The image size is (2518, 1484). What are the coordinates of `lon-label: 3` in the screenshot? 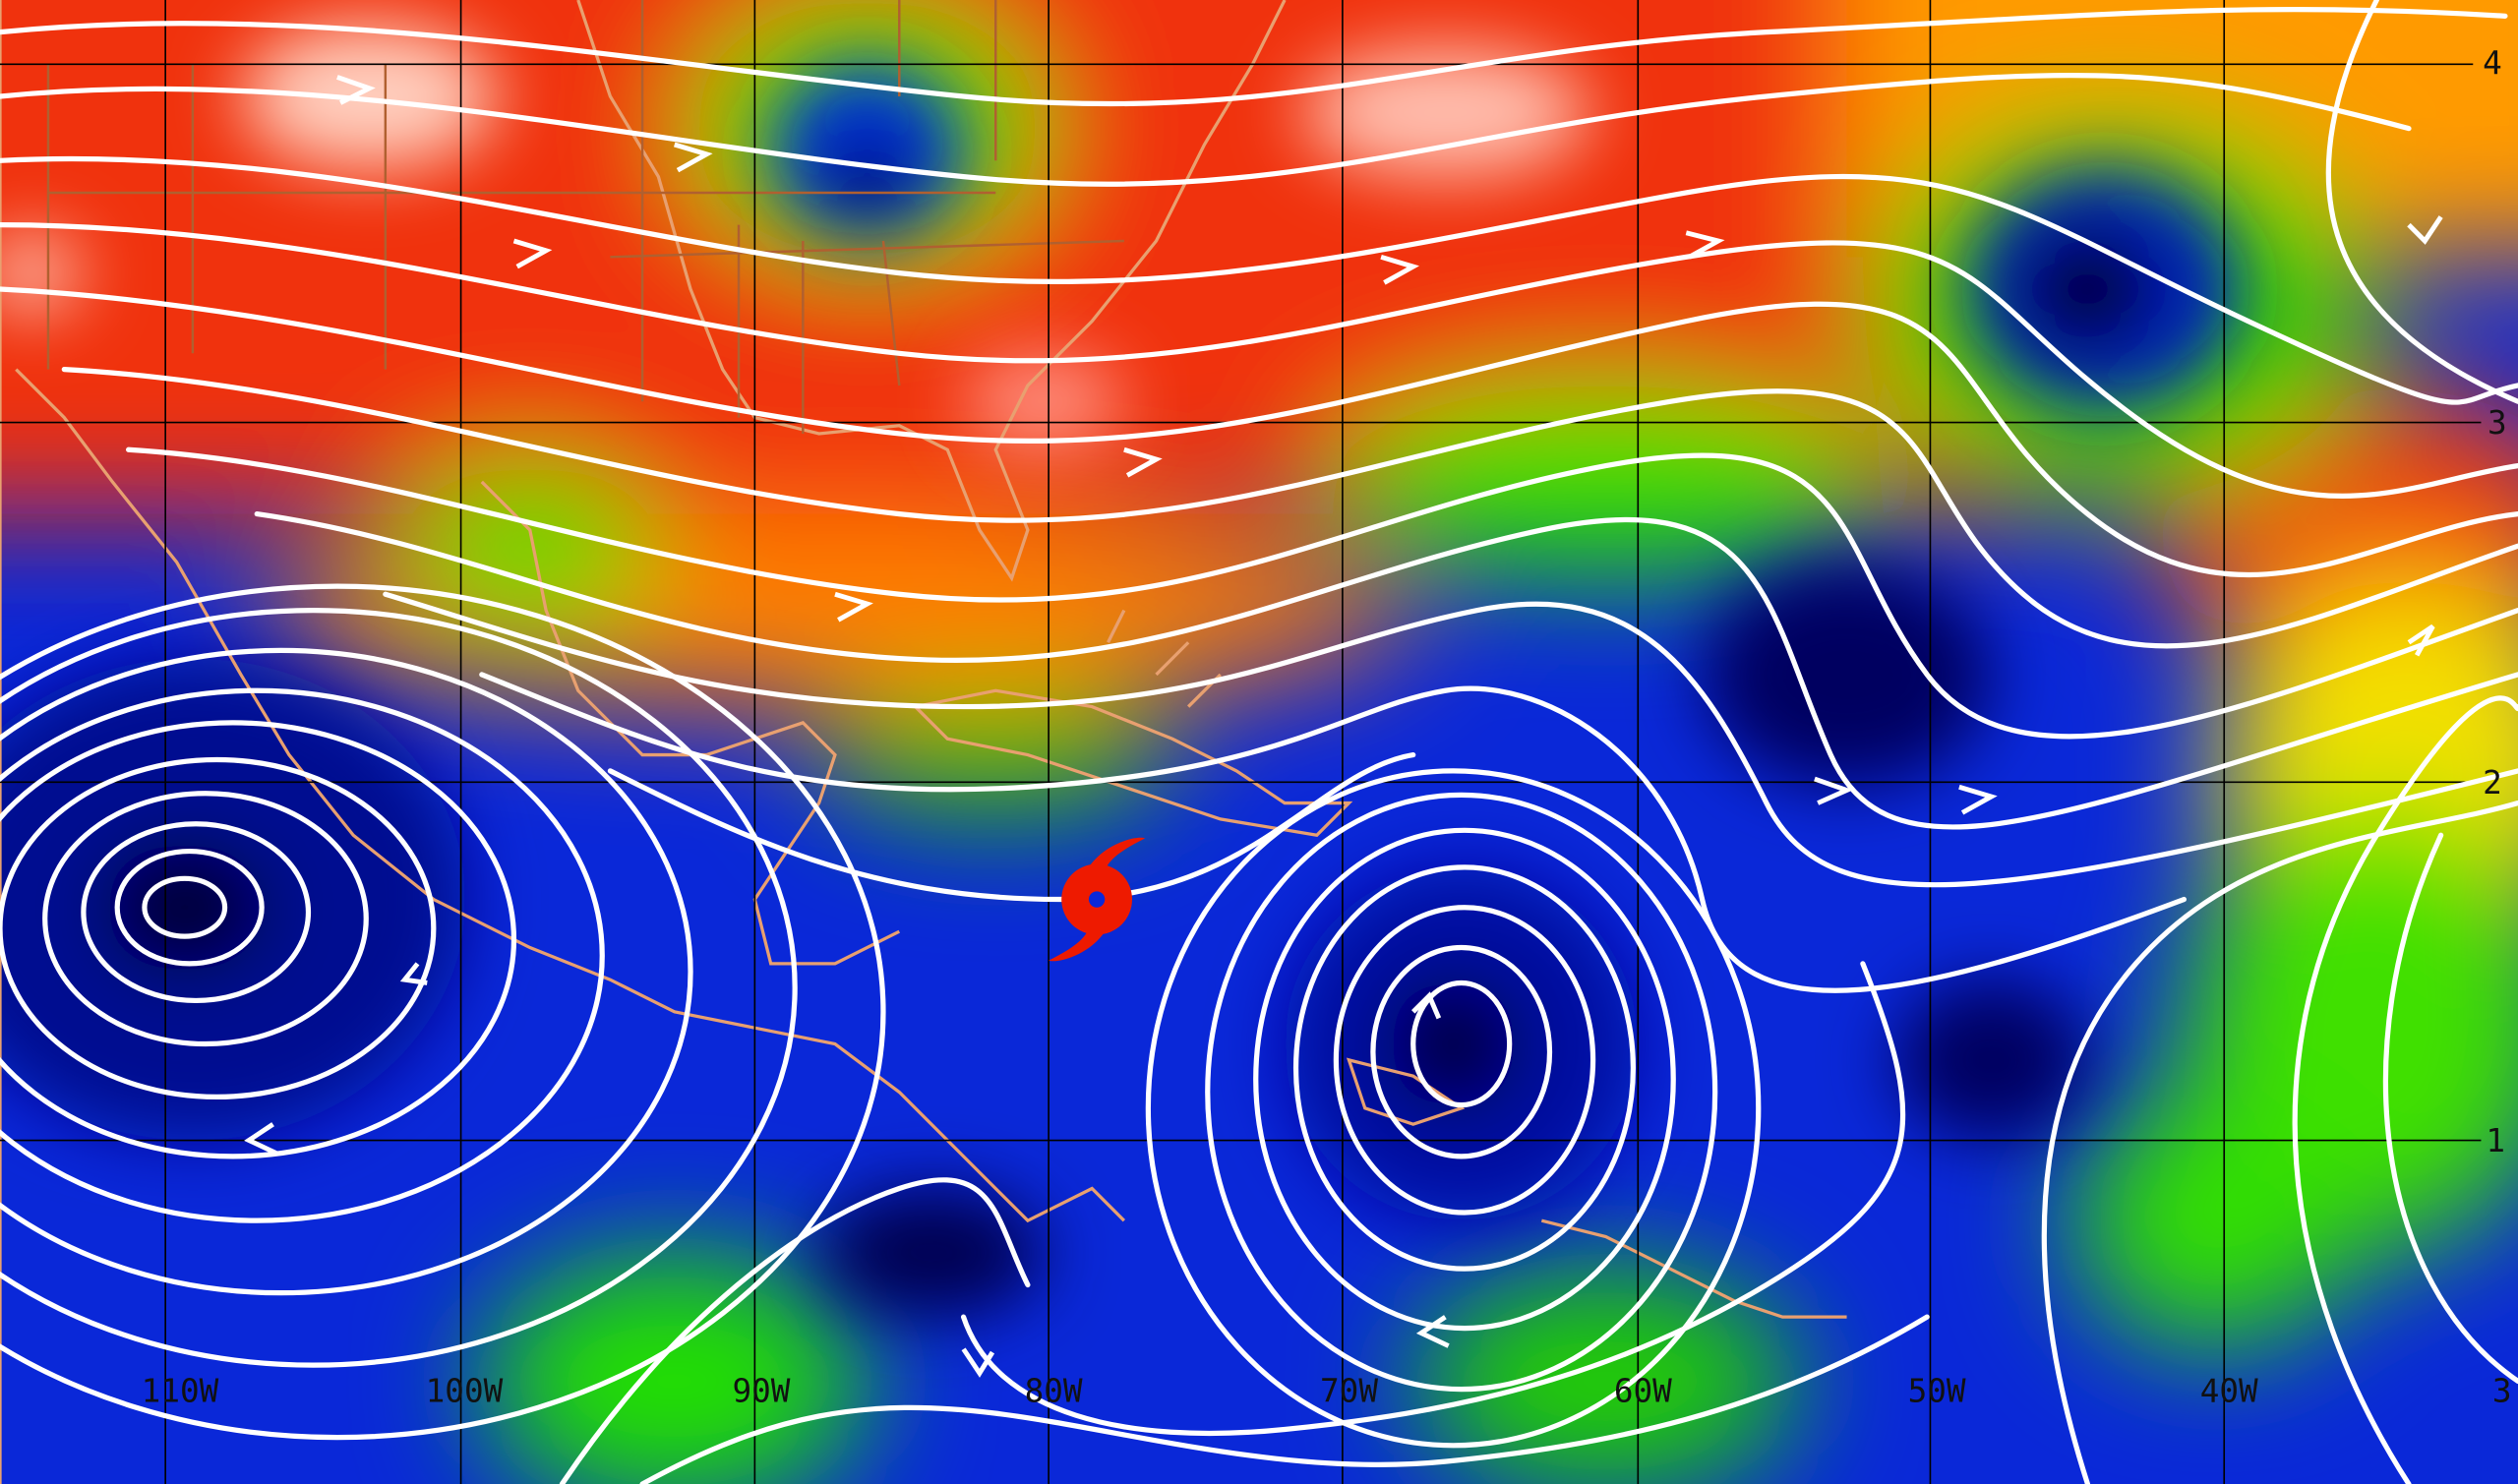 It's located at (2502, 1391).